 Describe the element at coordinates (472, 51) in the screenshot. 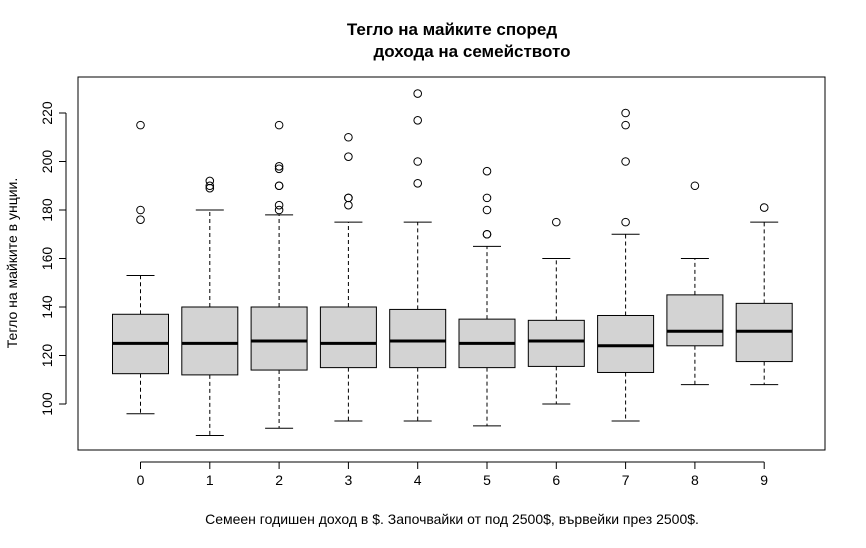

I see `chart-title-line2: дохода на семейството` at that location.